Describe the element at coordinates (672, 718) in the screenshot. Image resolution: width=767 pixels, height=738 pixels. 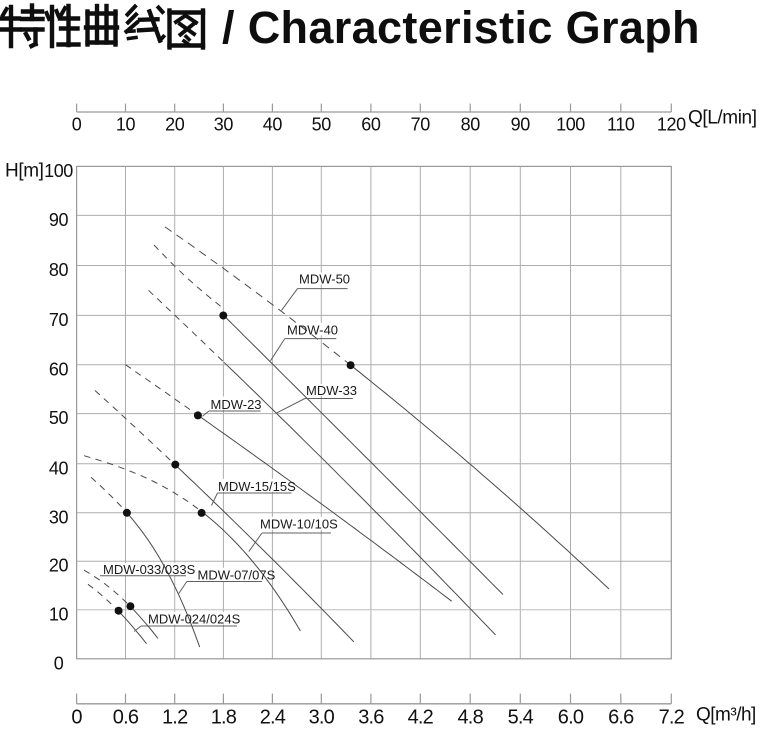
I see `svg-text: 7.2` at that location.